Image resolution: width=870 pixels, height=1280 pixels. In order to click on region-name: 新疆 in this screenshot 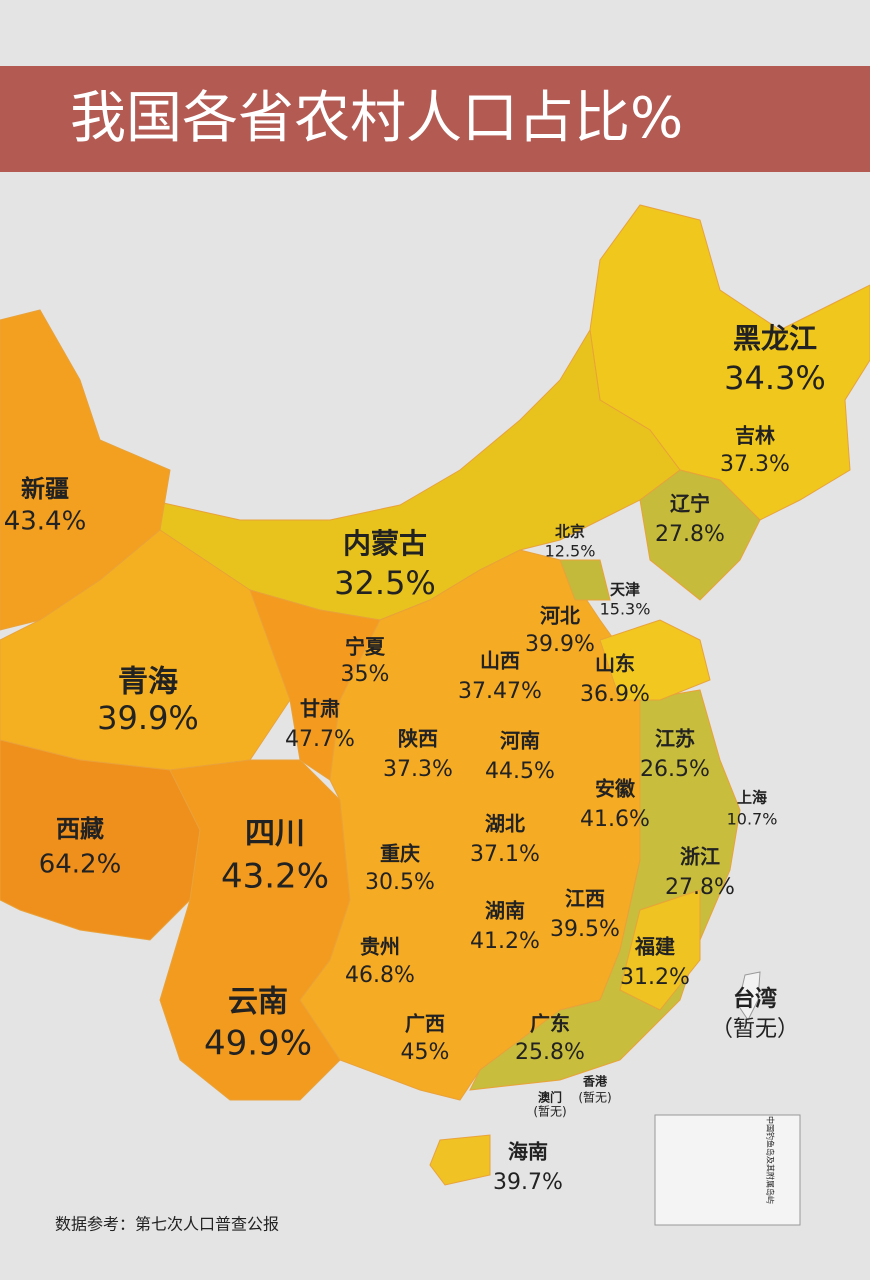, I will do `click(45, 489)`.